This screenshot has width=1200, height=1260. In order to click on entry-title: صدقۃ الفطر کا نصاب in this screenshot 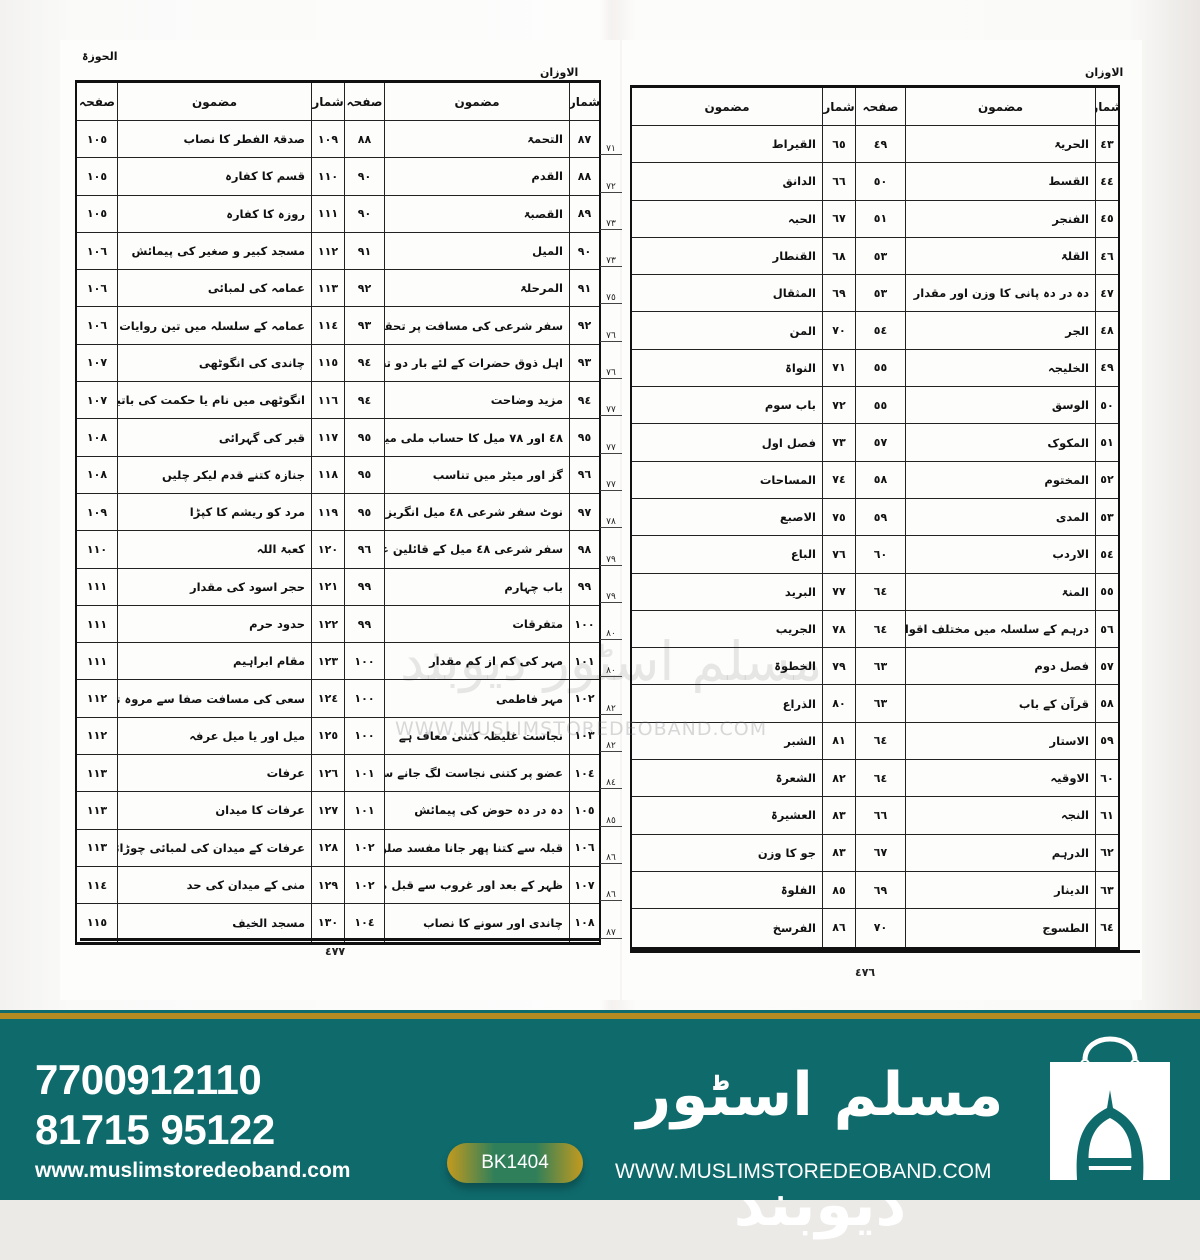, I will do `click(214, 139)`.